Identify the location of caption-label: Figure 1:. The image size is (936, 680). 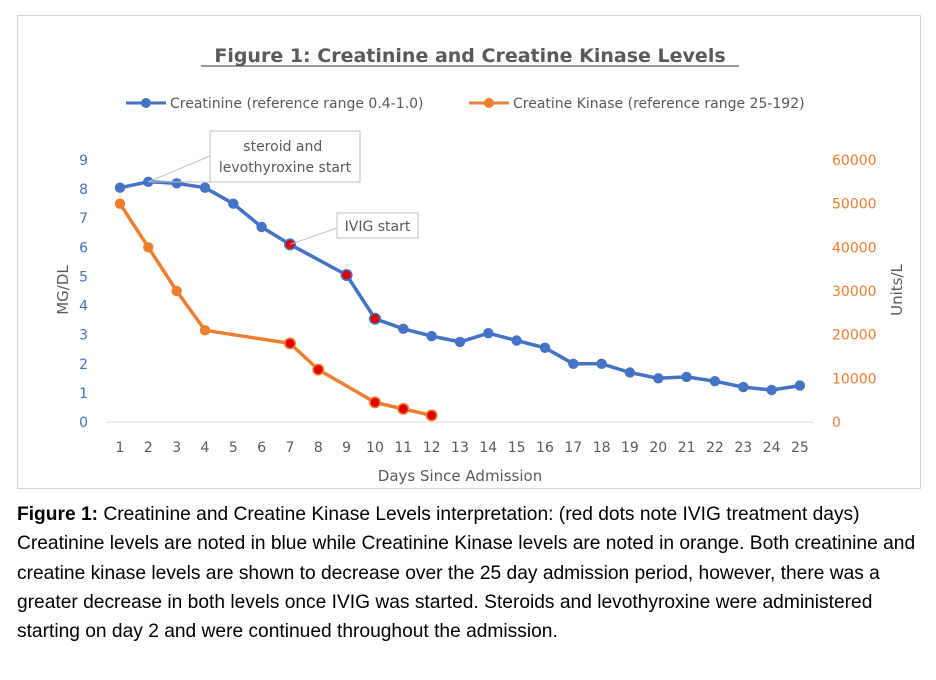
(58, 514).